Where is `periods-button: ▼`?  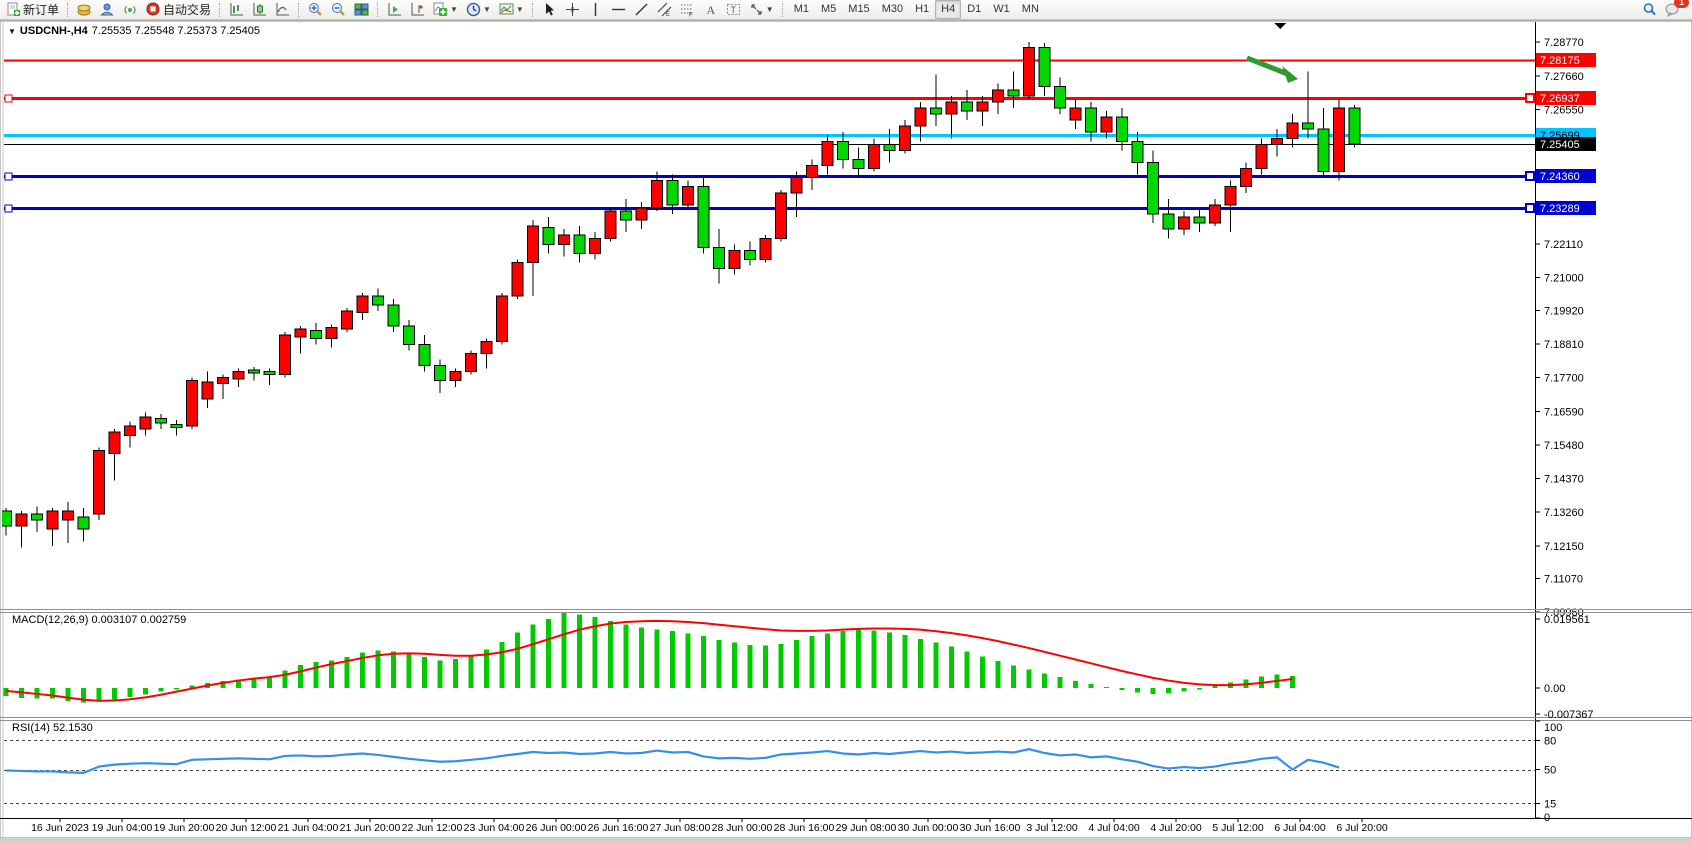
periods-button: ▼ is located at coordinates (478, 10).